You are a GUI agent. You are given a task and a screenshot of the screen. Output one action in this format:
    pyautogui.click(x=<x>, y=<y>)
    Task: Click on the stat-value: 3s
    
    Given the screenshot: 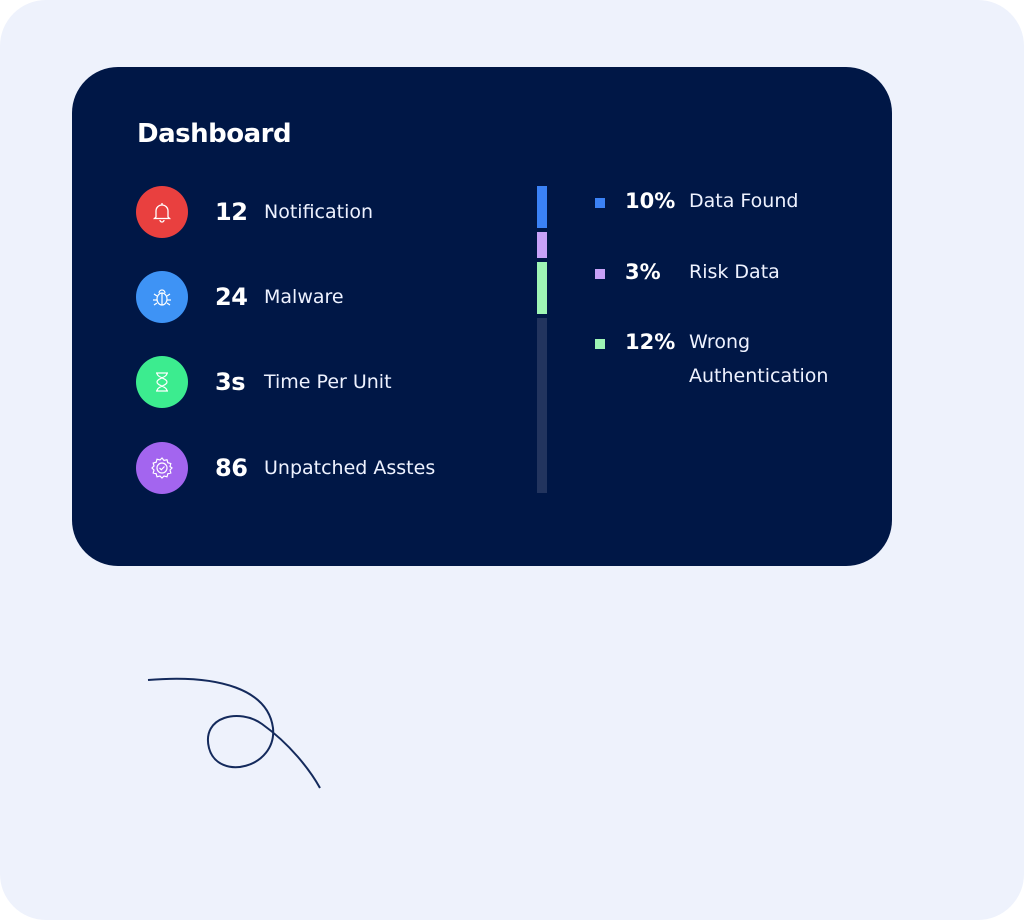 What is the action you would take?
    pyautogui.click(x=230, y=382)
    